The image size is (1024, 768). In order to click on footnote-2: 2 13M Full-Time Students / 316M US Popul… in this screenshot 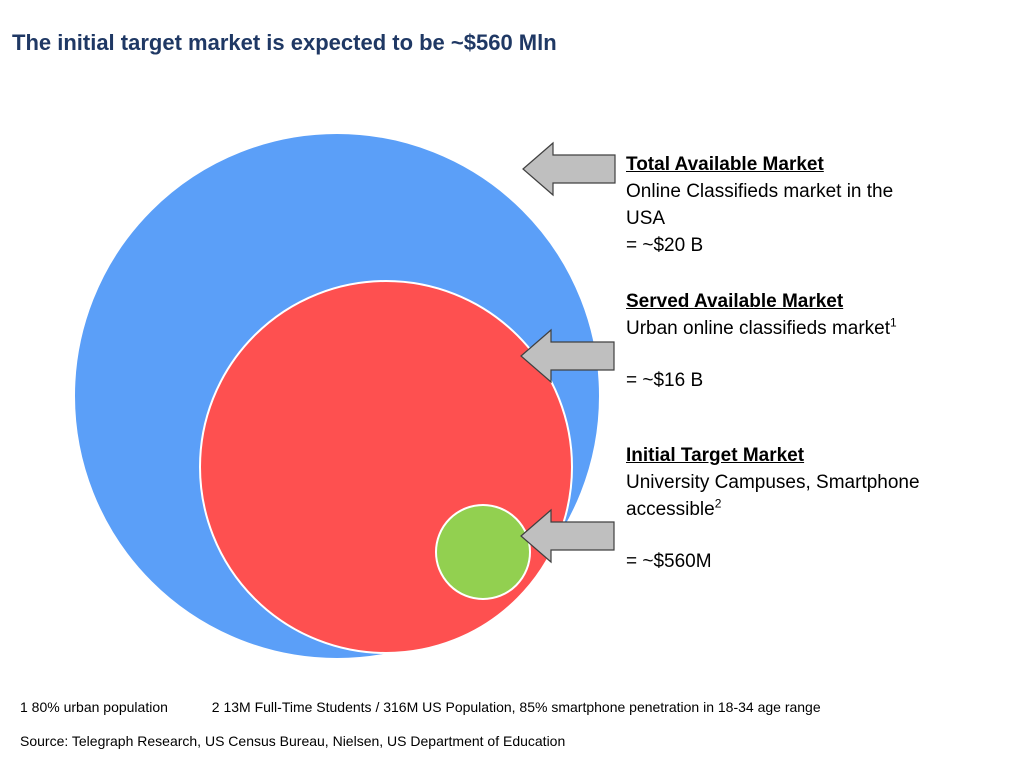, I will do `click(516, 707)`.